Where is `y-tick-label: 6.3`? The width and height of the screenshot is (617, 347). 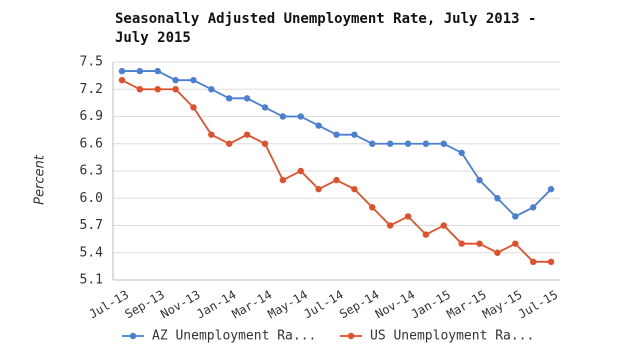 y-tick-label: 6.3 is located at coordinates (91, 171).